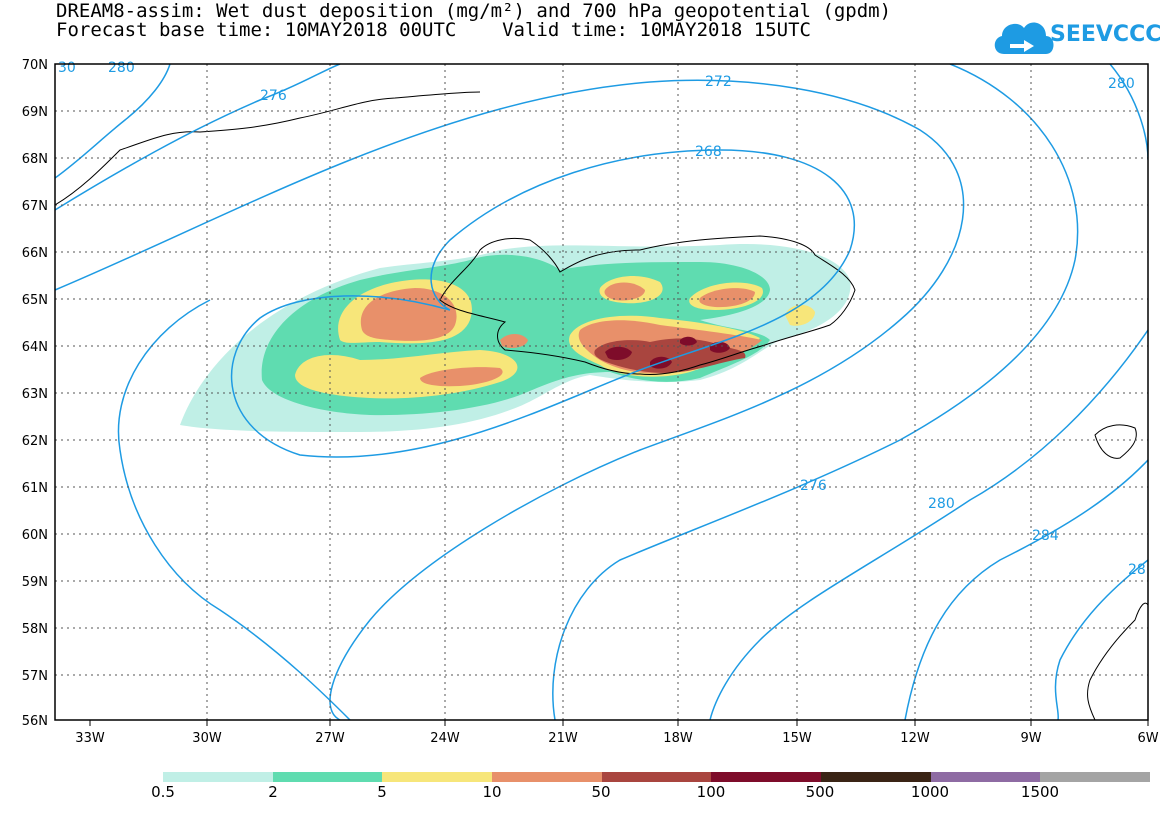  I want to click on lat-label: 64N, so click(35, 347).